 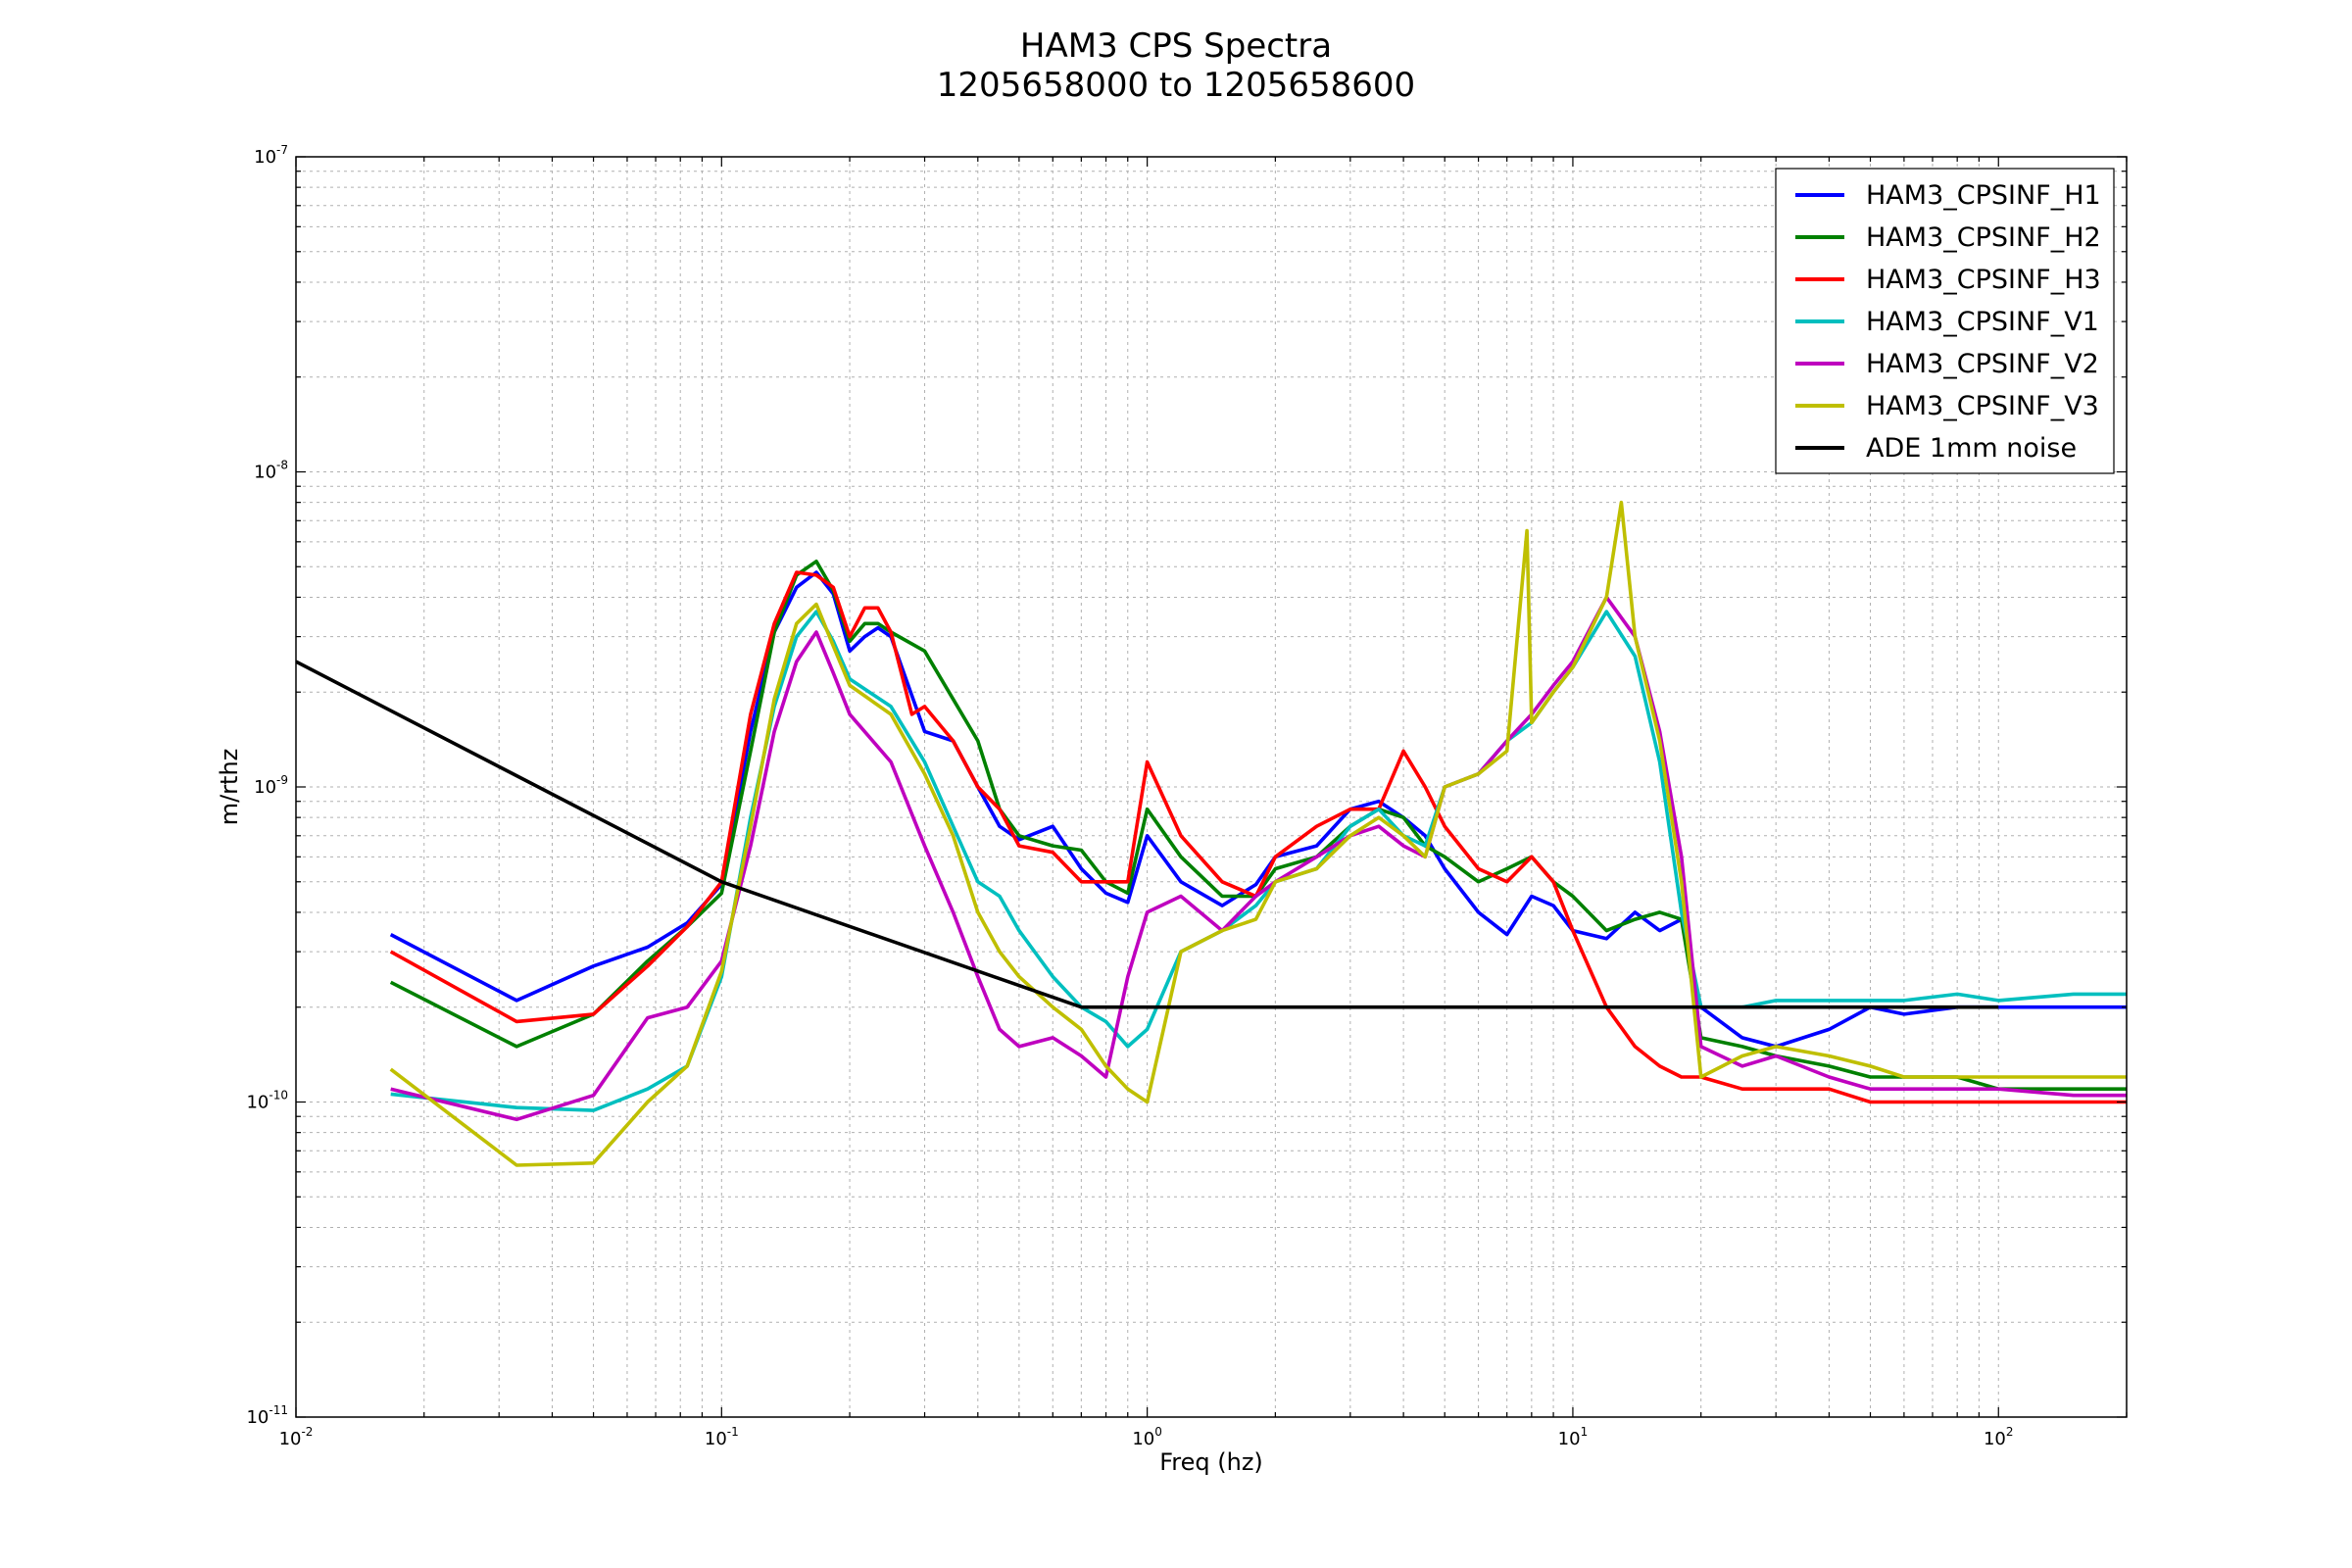 I want to click on legend-label: ADE 1mm noise, so click(x=1971, y=448).